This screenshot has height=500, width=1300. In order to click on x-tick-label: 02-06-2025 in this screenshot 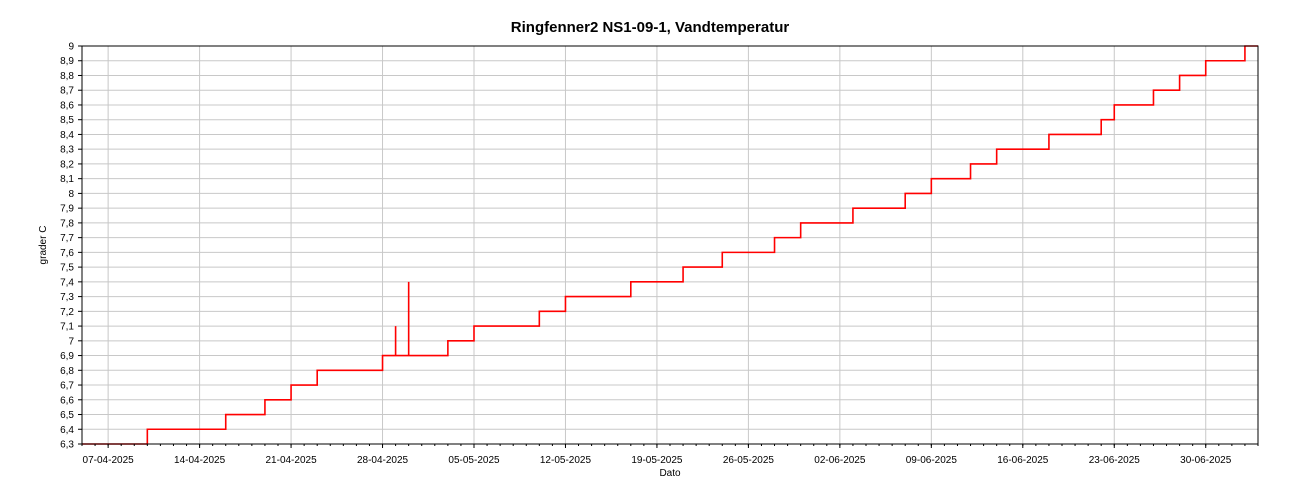, I will do `click(840, 460)`.